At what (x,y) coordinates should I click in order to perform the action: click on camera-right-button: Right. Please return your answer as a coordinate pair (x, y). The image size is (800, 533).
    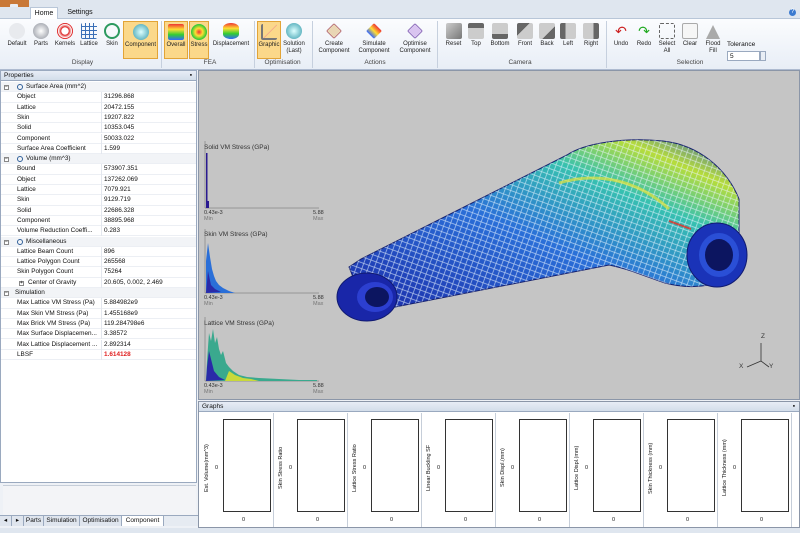
    Looking at the image, I should click on (591, 40).